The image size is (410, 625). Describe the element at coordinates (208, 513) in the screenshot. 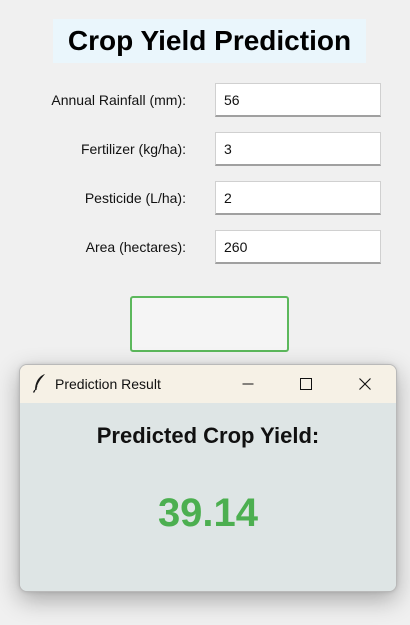

I see `result-value: 39.14` at that location.